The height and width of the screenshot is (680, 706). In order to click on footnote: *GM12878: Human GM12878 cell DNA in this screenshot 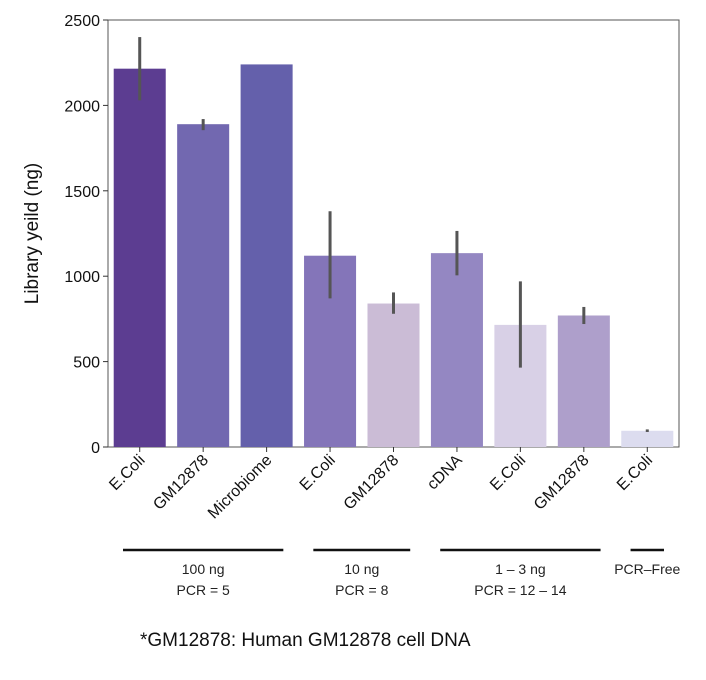, I will do `click(305, 640)`.